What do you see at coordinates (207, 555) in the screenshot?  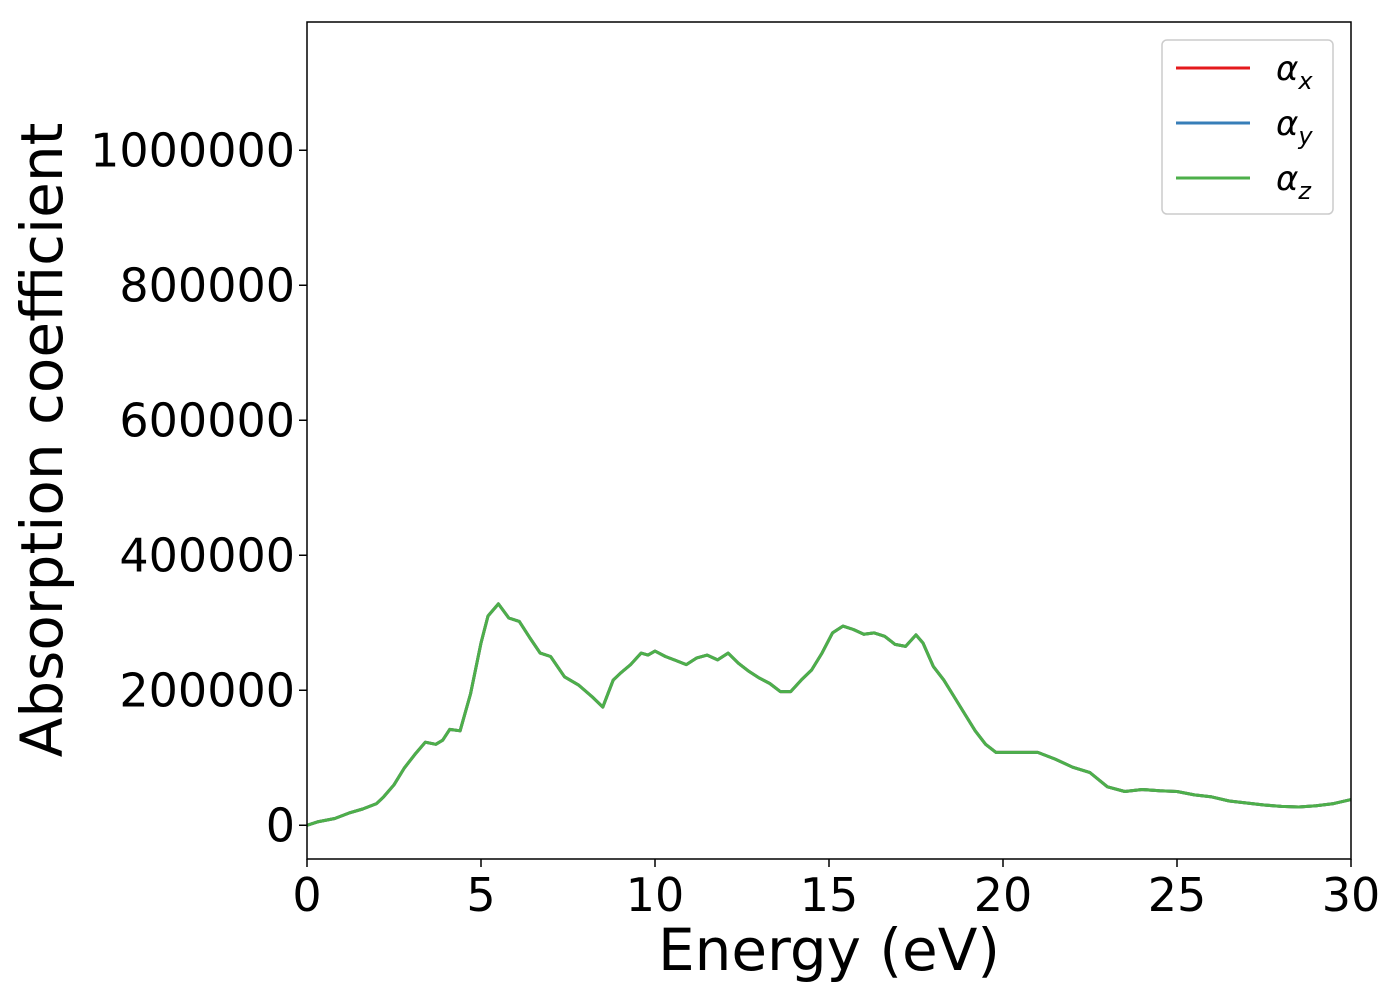 I see `y-tick-label: 400000` at bounding box center [207, 555].